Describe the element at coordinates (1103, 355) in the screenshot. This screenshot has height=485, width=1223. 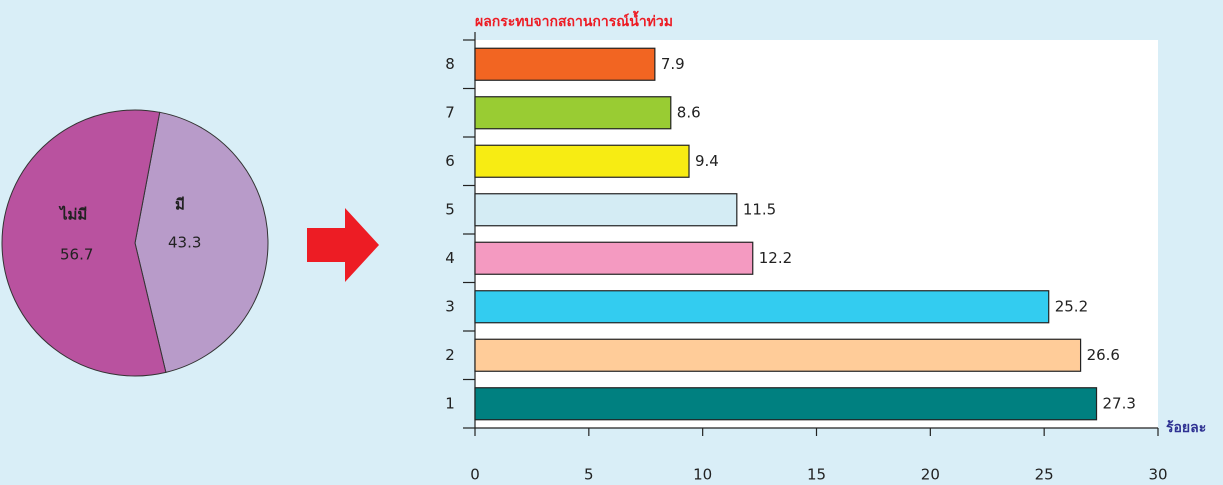
I see `value-label: 26.6` at that location.